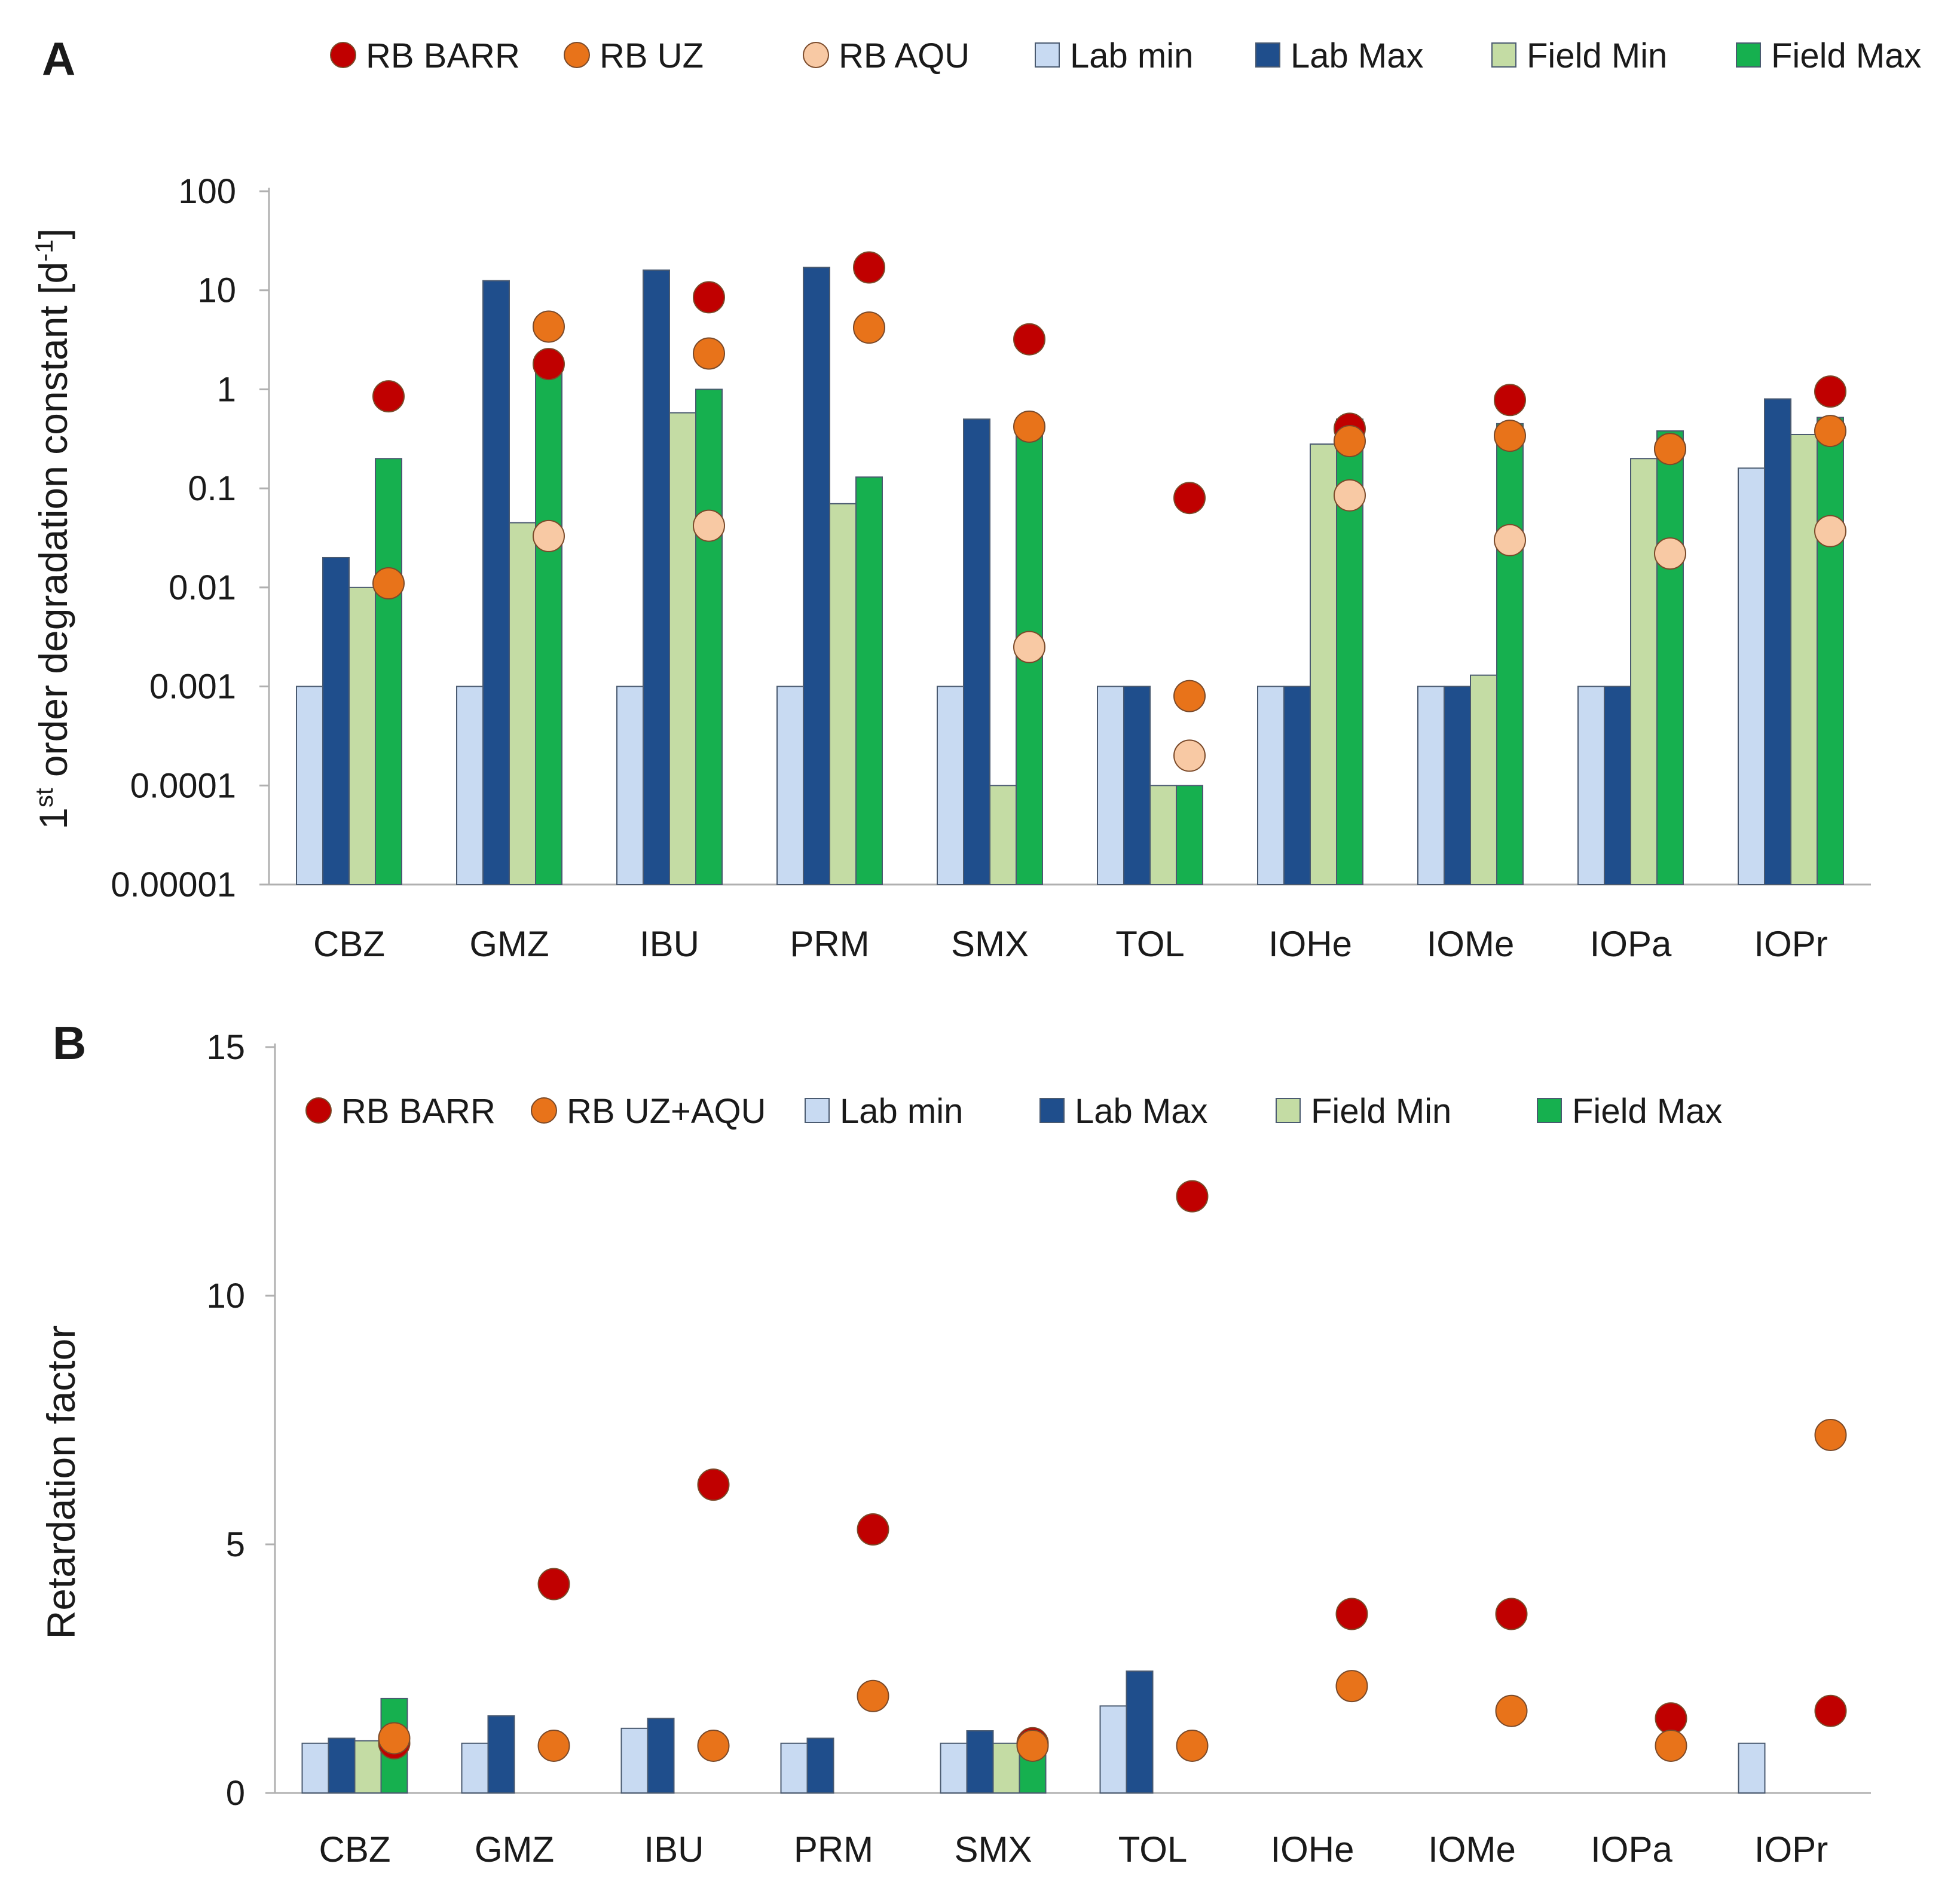  What do you see at coordinates (1752, 676) in the screenshot?
I see `panel-a-bar-lab-min-iopr` at bounding box center [1752, 676].